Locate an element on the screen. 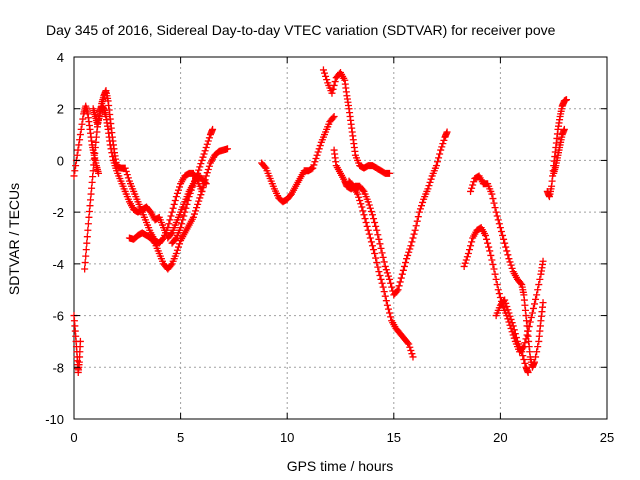  series-pass-b is located at coordinates (77, 344).